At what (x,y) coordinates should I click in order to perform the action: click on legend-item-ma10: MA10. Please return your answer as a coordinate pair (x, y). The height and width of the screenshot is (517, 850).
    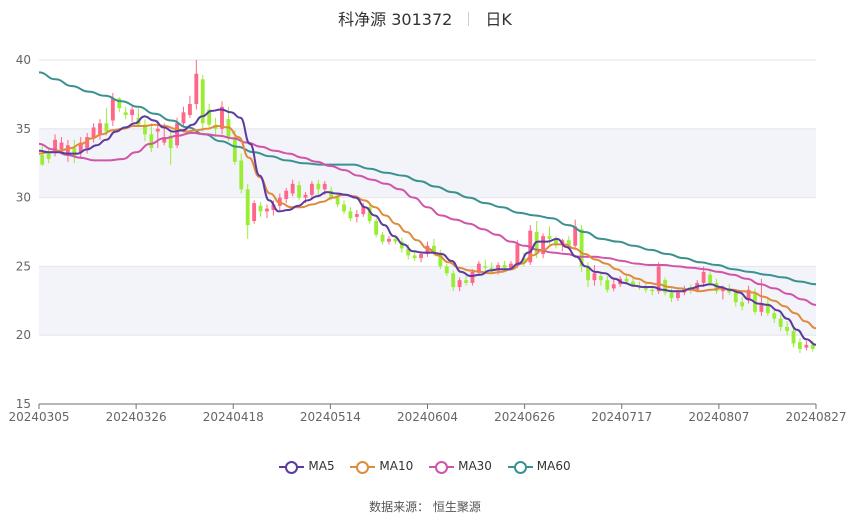
    Looking at the image, I should click on (381, 466).